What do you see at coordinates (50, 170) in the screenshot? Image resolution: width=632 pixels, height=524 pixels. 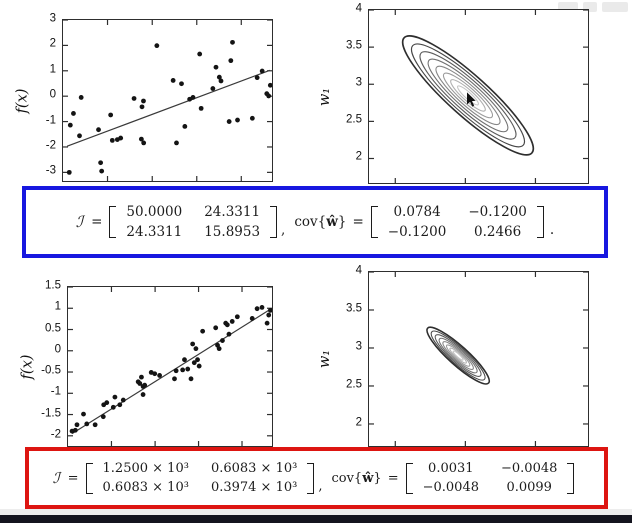 I see `y-tick-label: -3` at bounding box center [50, 170].